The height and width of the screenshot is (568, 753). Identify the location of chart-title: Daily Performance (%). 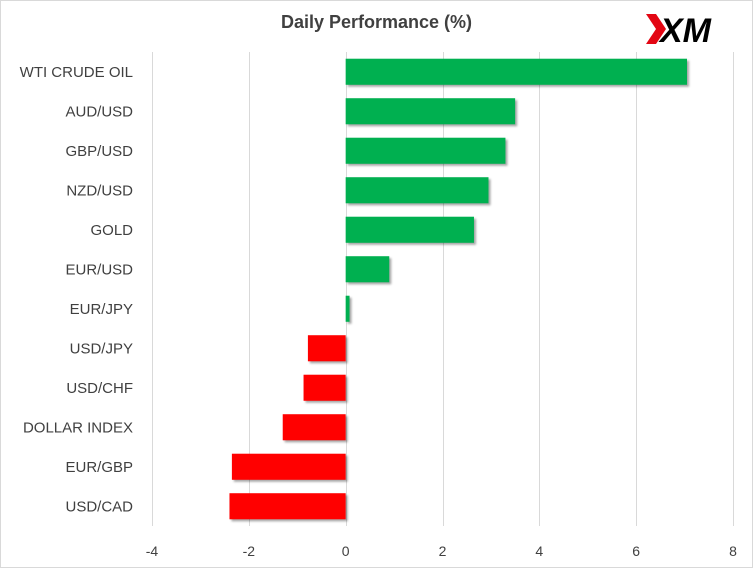
(376, 22).